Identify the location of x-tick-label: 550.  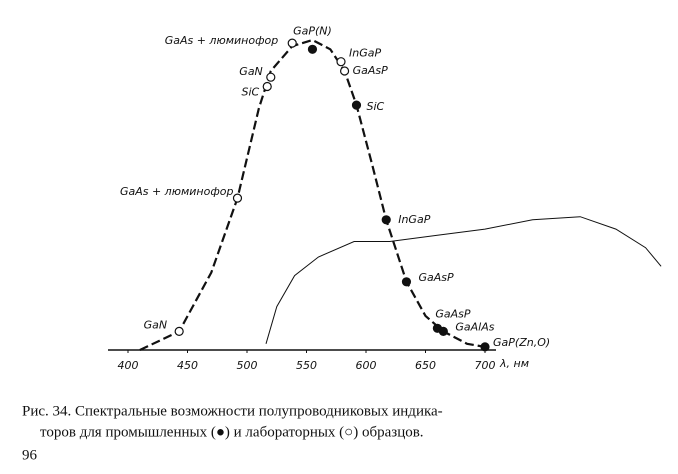
(306, 365).